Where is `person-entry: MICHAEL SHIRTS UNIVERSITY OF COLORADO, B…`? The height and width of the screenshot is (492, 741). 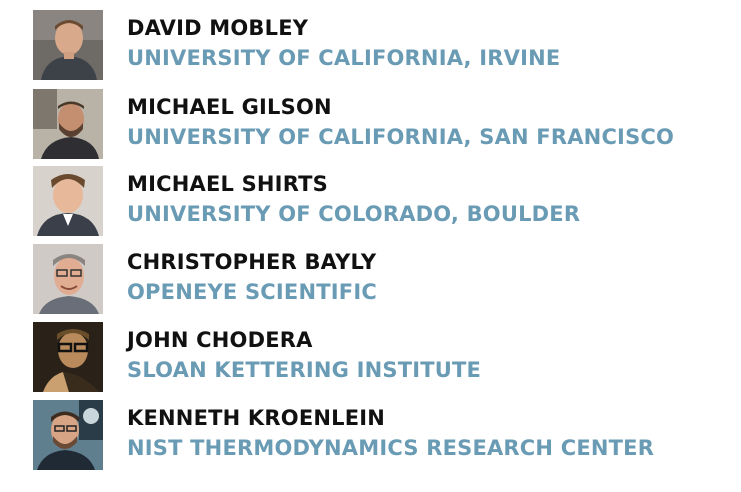
person-entry: MICHAEL SHIRTS UNIVERSITY OF COLORADO, B… is located at coordinates (378, 201).